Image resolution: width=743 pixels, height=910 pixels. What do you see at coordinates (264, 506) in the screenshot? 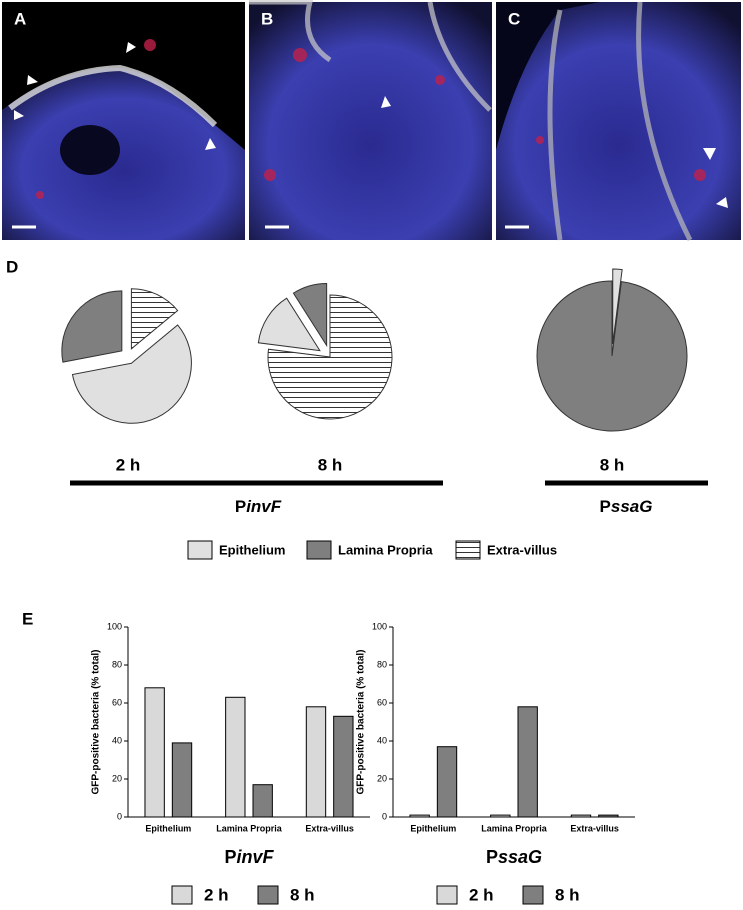
I see `group-label-part: invF` at bounding box center [264, 506].